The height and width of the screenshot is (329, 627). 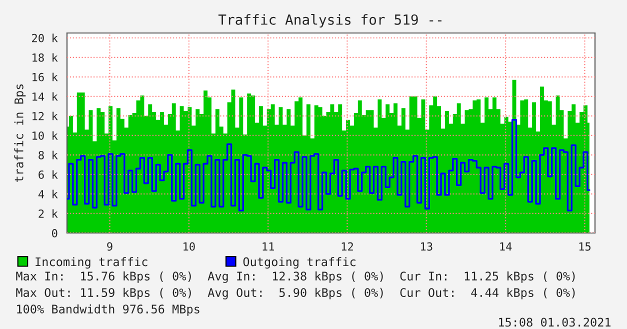 I want to click on y-tick-label: 6 k, so click(x=48, y=174).